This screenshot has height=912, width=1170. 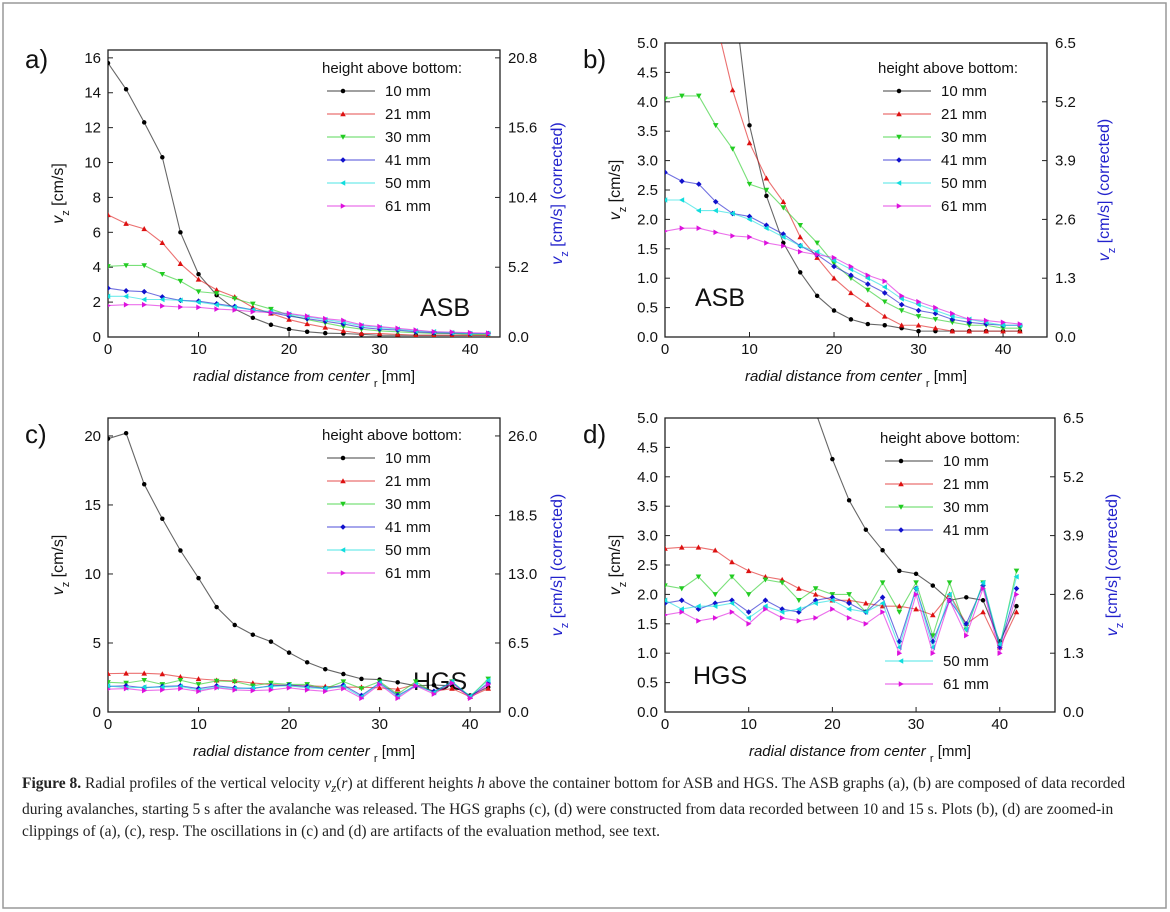 What do you see at coordinates (299, 274) in the screenshot?
I see `series` at bounding box center [299, 274].